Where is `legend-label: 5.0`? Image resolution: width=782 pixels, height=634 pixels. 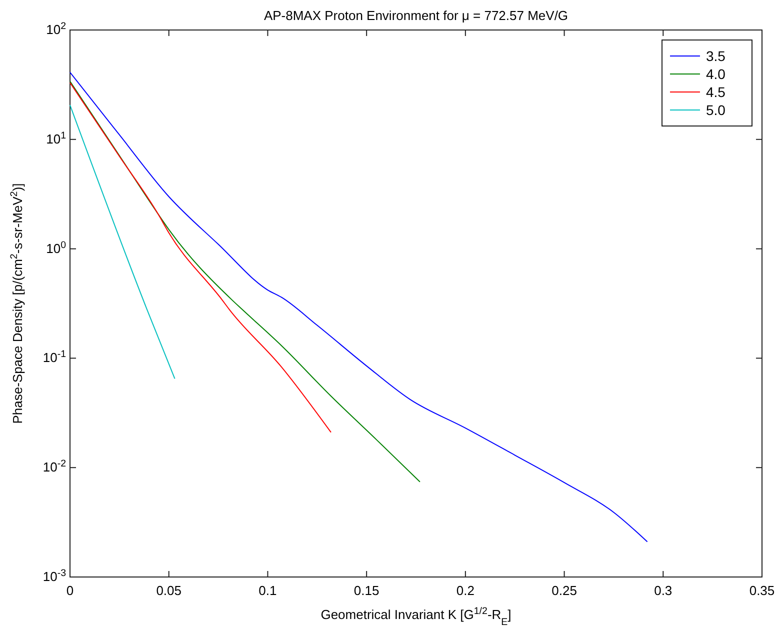
legend-label: 5.0 is located at coordinates (716, 110).